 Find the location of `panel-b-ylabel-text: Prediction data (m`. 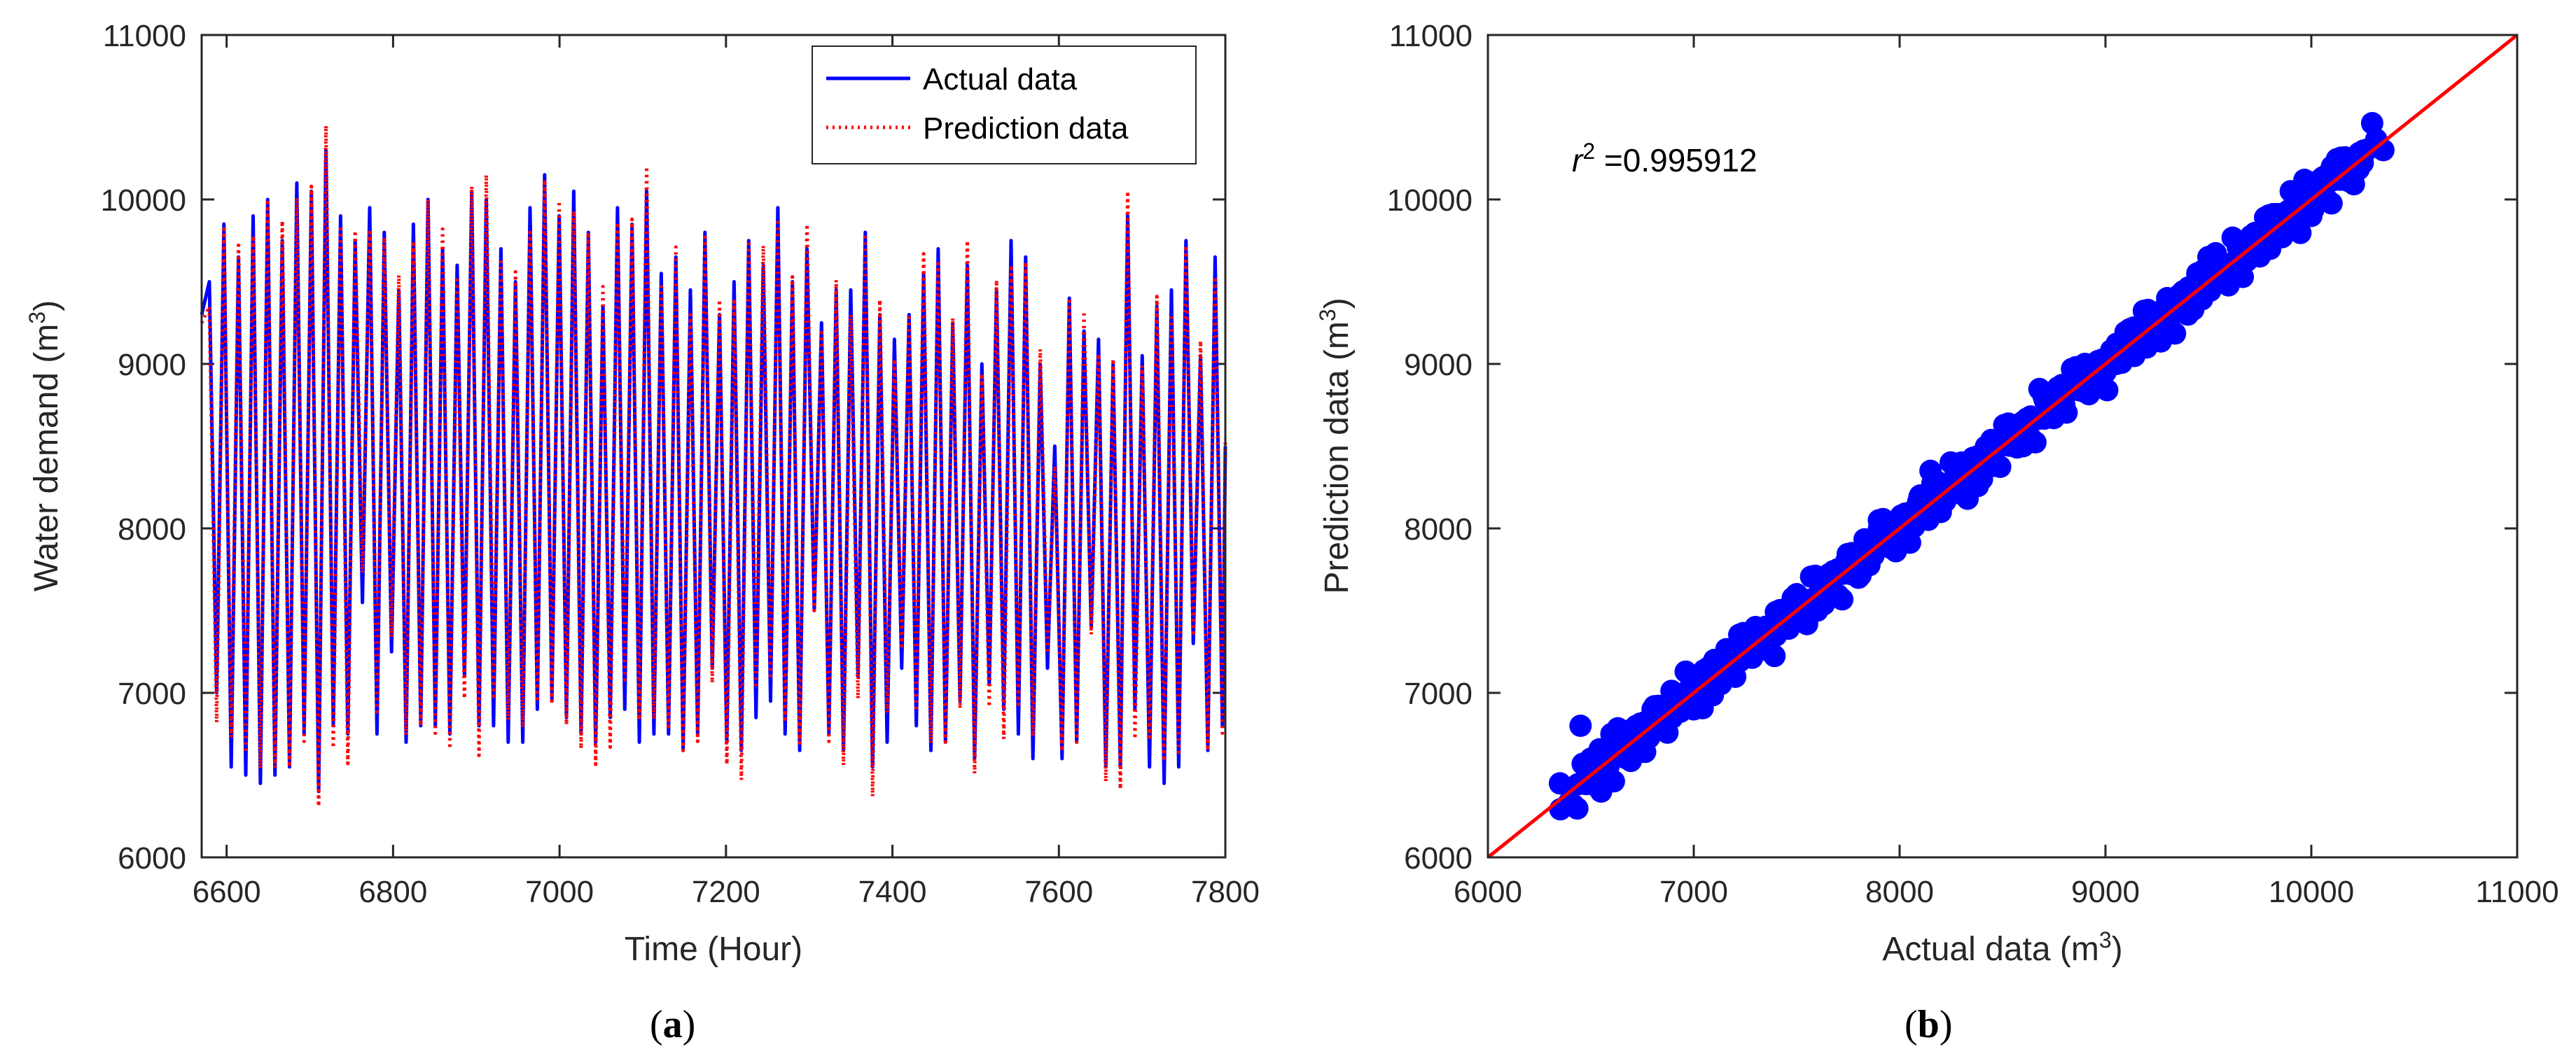

panel-b-ylabel-text: Prediction data (m is located at coordinates (1337, 458).